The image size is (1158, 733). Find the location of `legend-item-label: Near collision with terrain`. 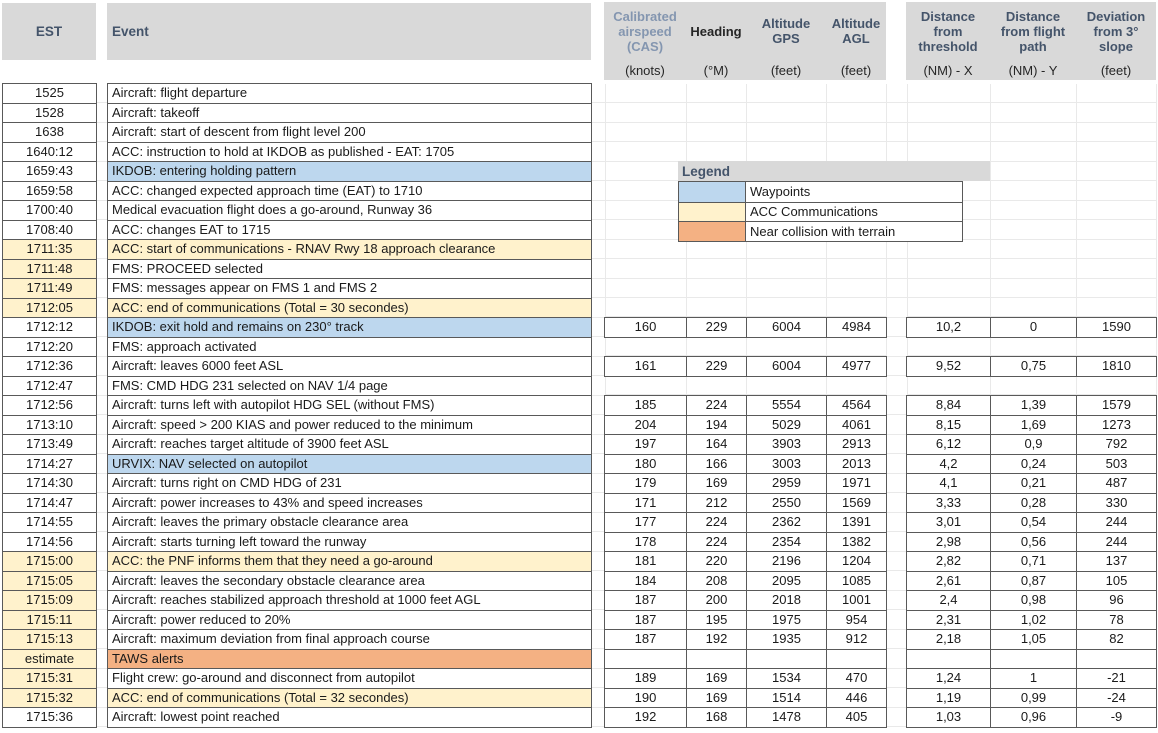

legend-item-label: Near collision with terrain is located at coordinates (823, 231).